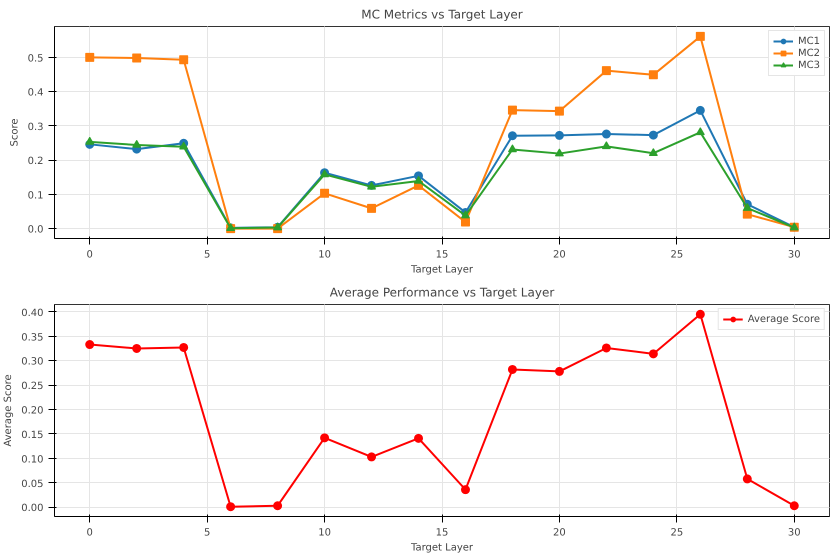 This screenshot has width=833, height=556. What do you see at coordinates (15, 132) in the screenshot?
I see `y-axis-title: Score` at bounding box center [15, 132].